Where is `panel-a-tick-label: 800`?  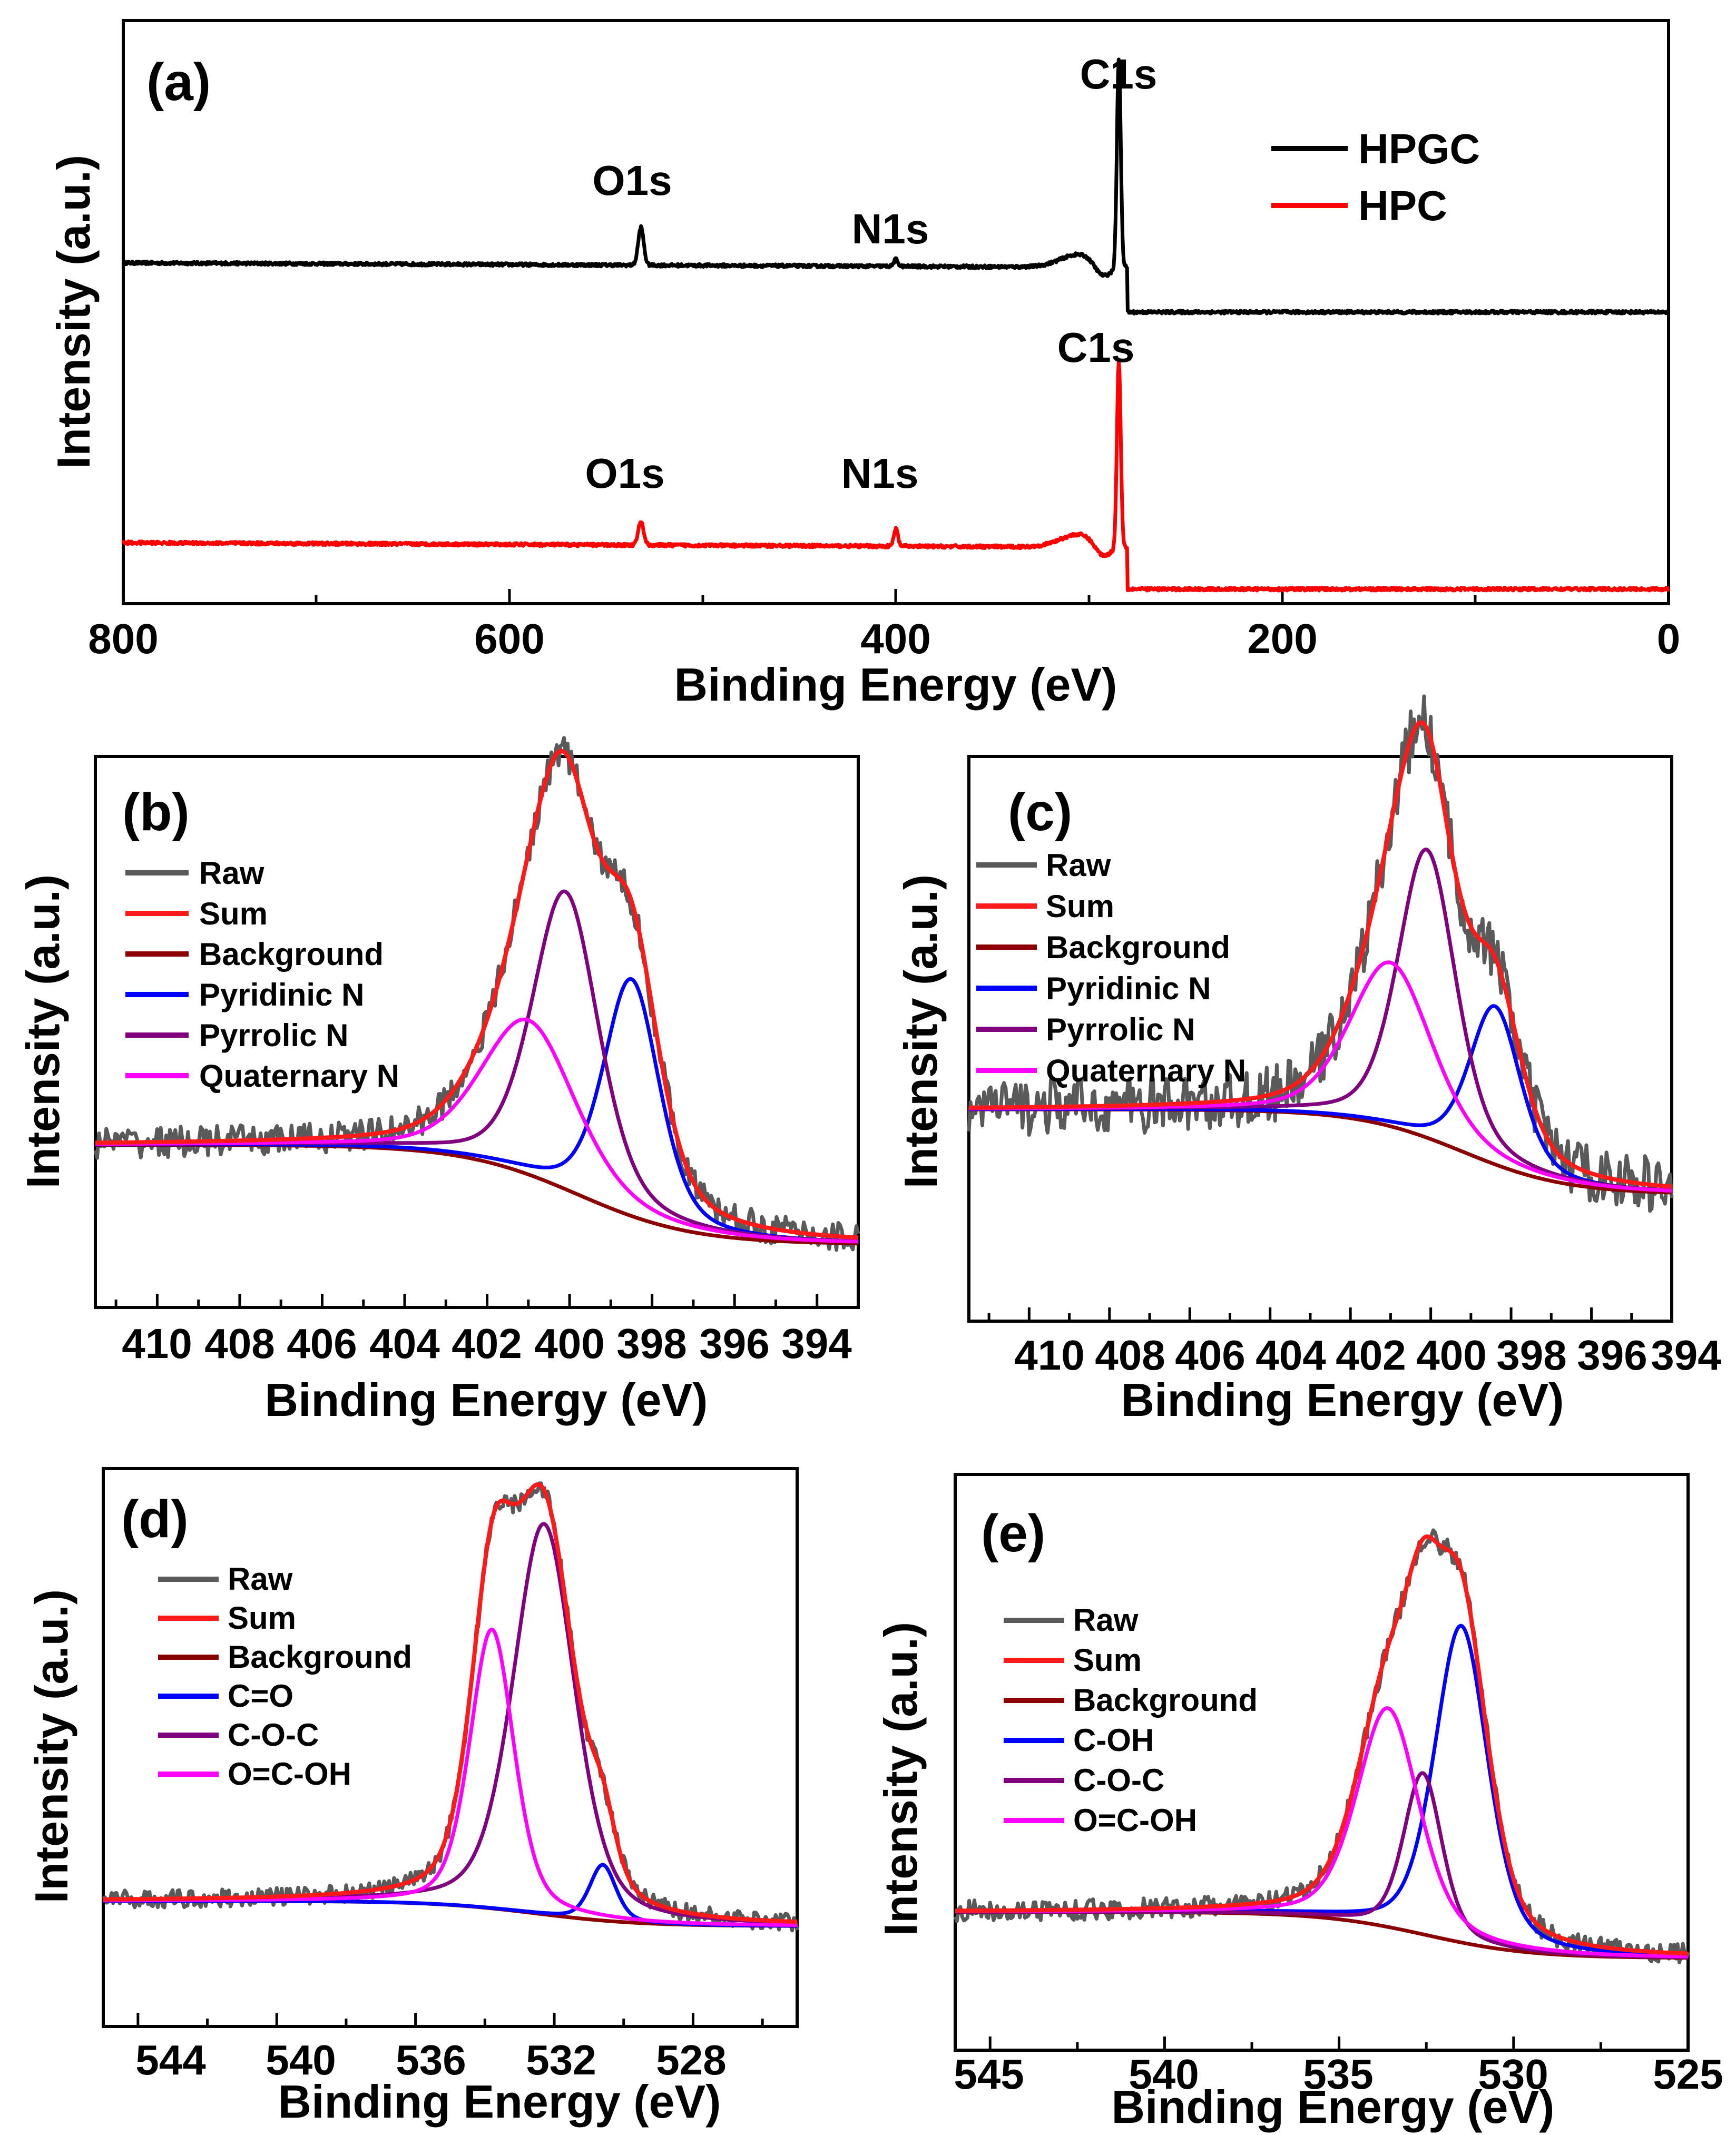
panel-a-tick-label: 800 is located at coordinates (123, 638).